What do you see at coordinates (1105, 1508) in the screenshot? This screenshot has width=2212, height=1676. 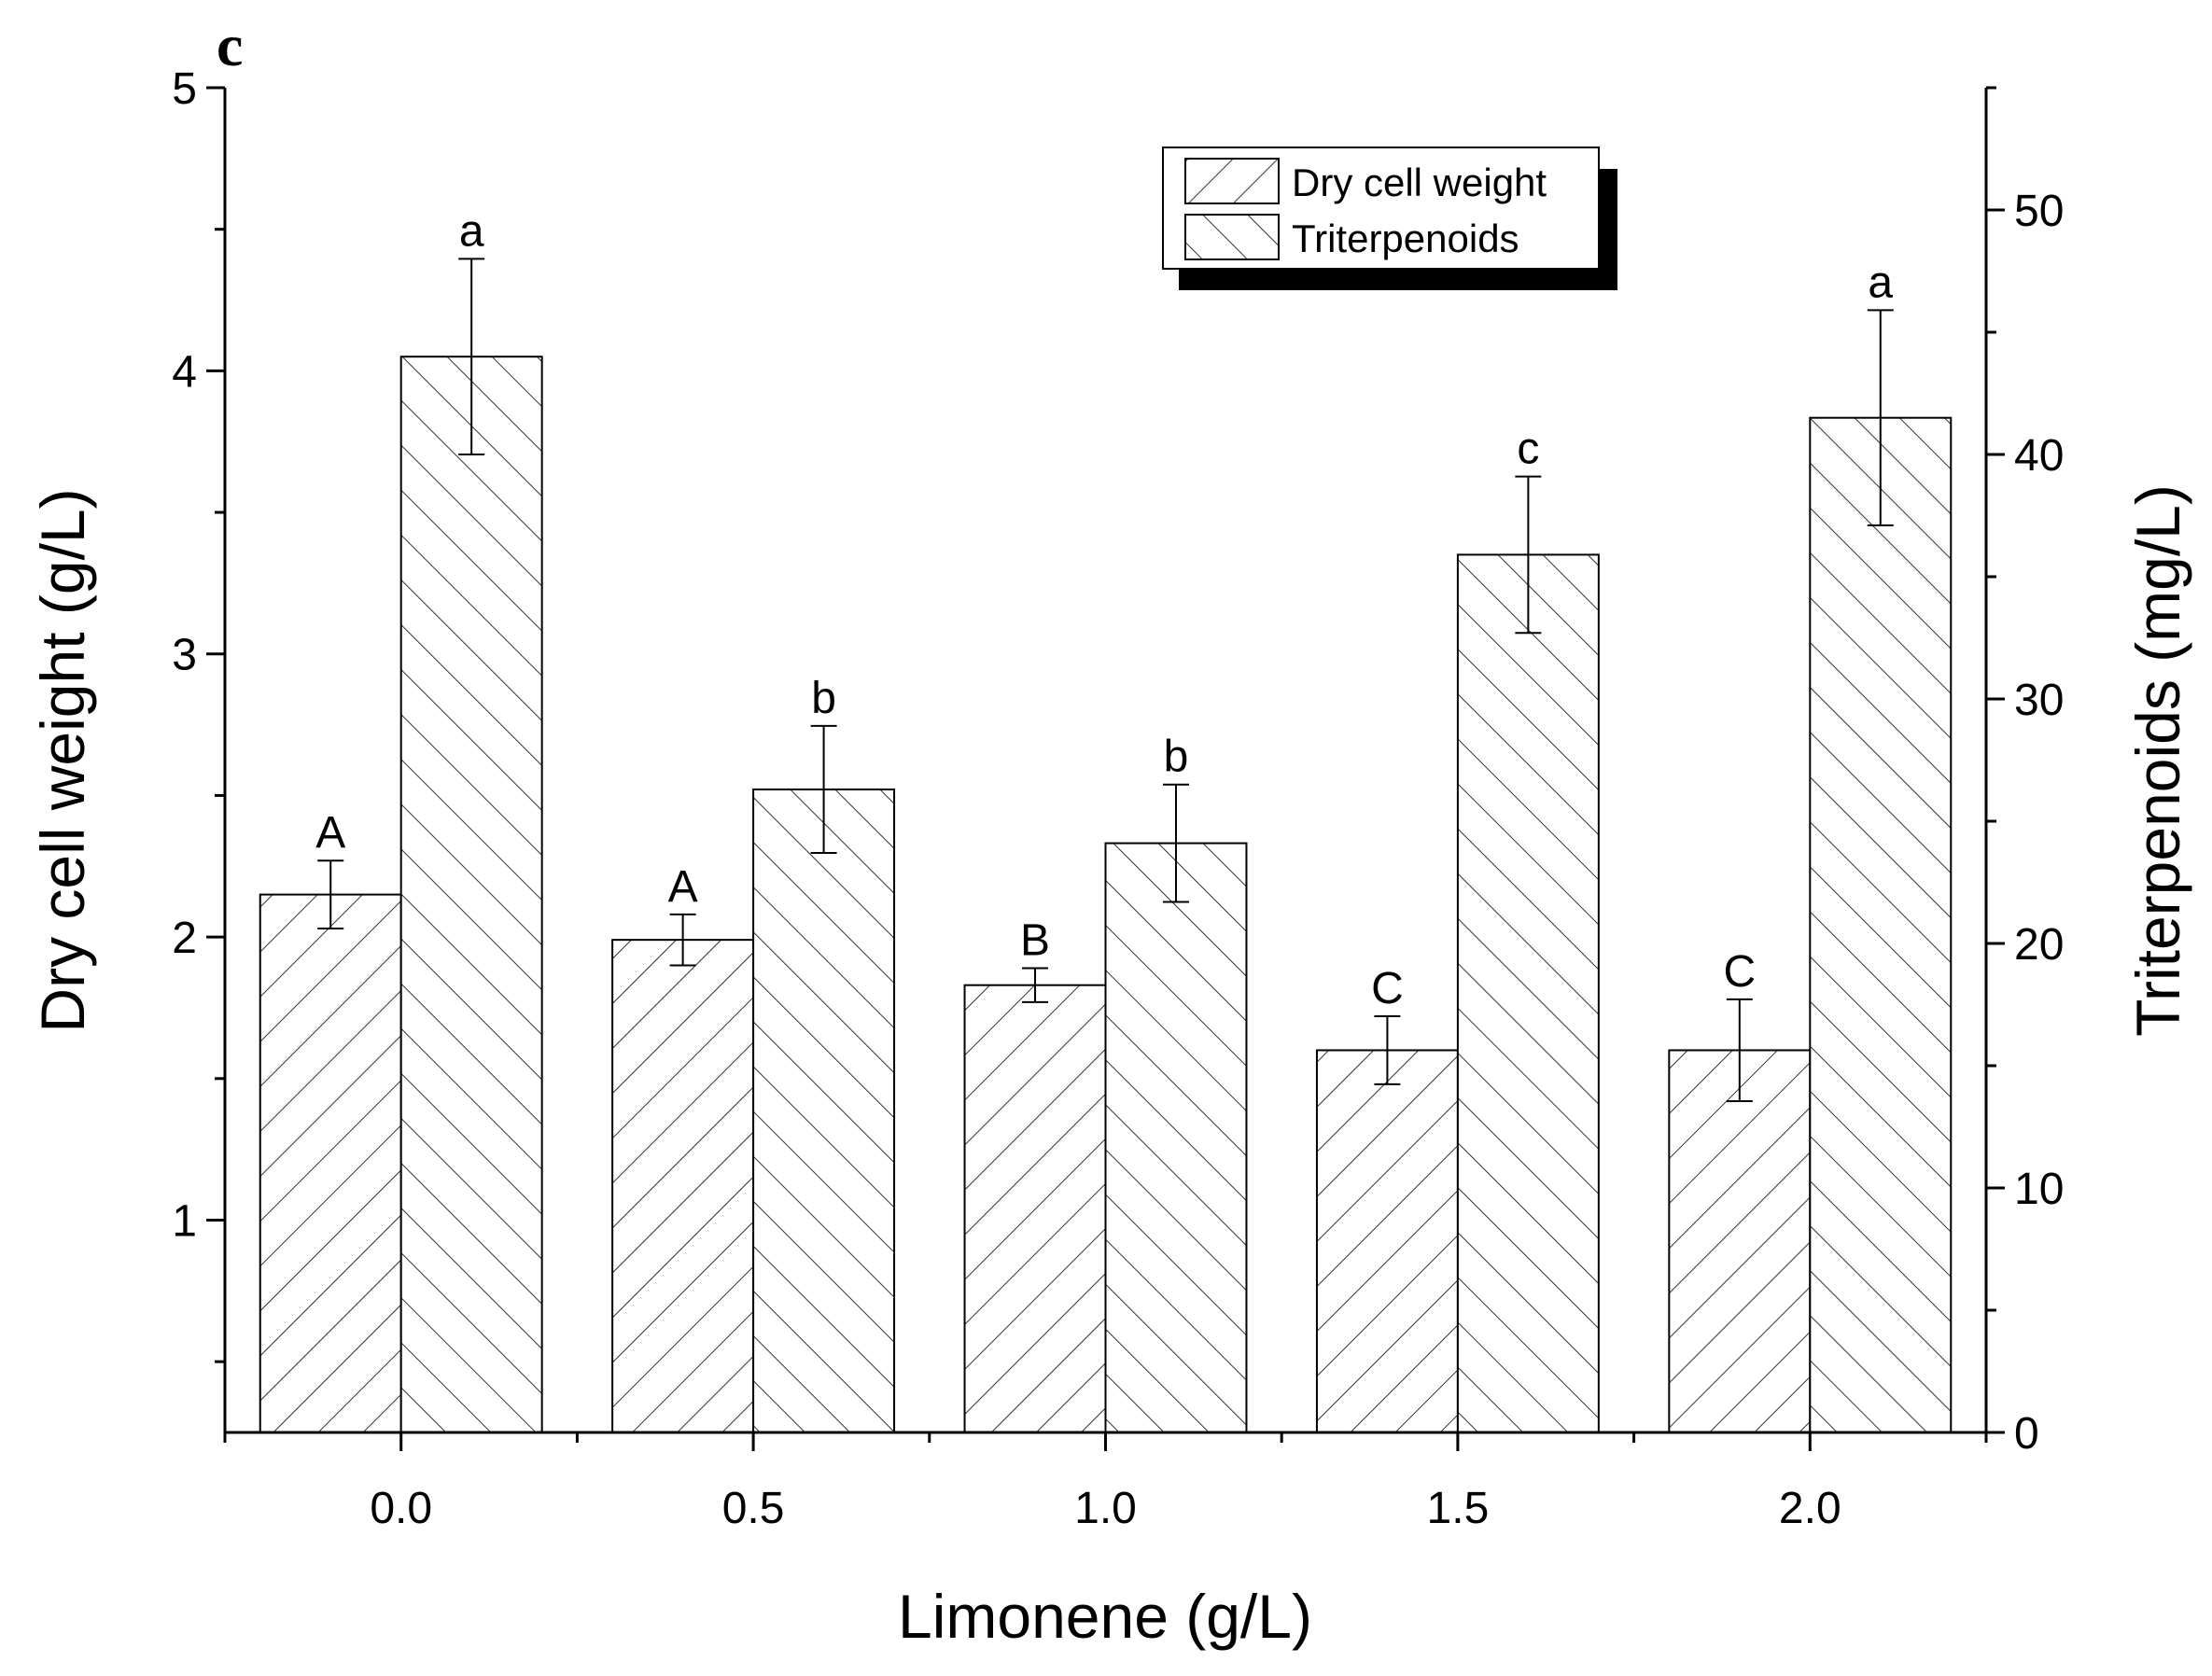 I see `x-tick-label-2: 1.0` at bounding box center [1105, 1508].